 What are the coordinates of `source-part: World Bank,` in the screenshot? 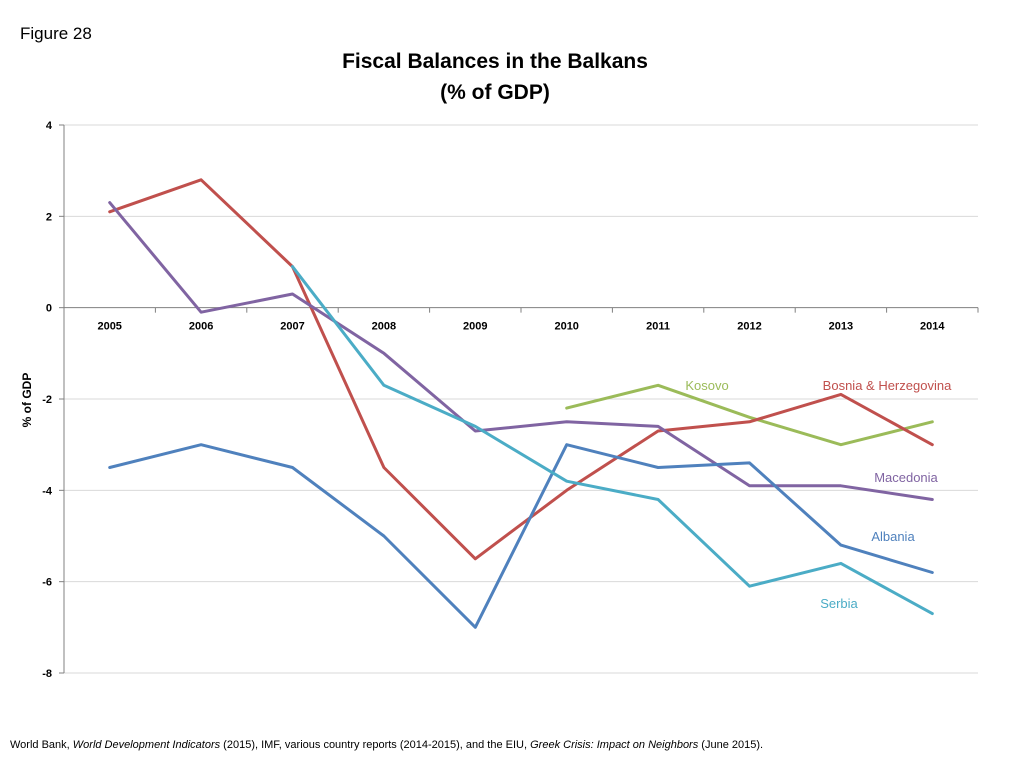 It's located at (41, 745).